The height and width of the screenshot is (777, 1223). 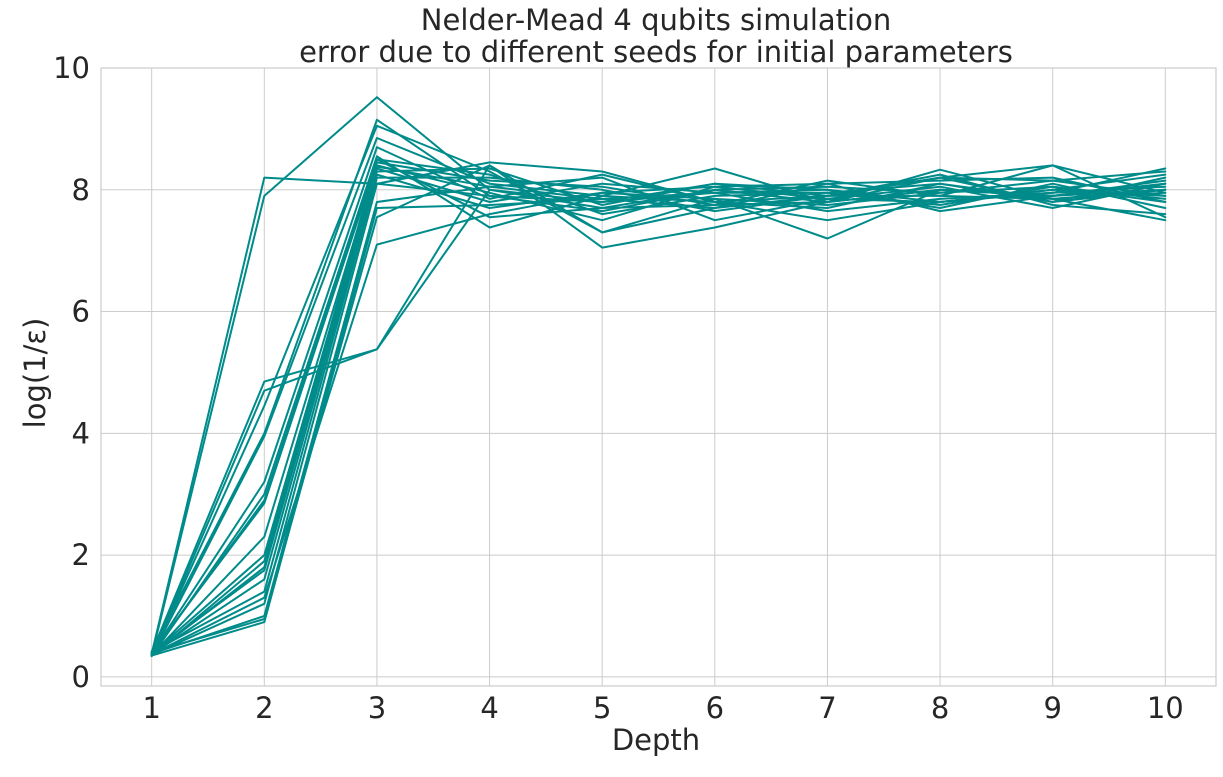 I want to click on chart-title-line-1: Nelder-Mead 4 qubits simulation, so click(x=656, y=20).